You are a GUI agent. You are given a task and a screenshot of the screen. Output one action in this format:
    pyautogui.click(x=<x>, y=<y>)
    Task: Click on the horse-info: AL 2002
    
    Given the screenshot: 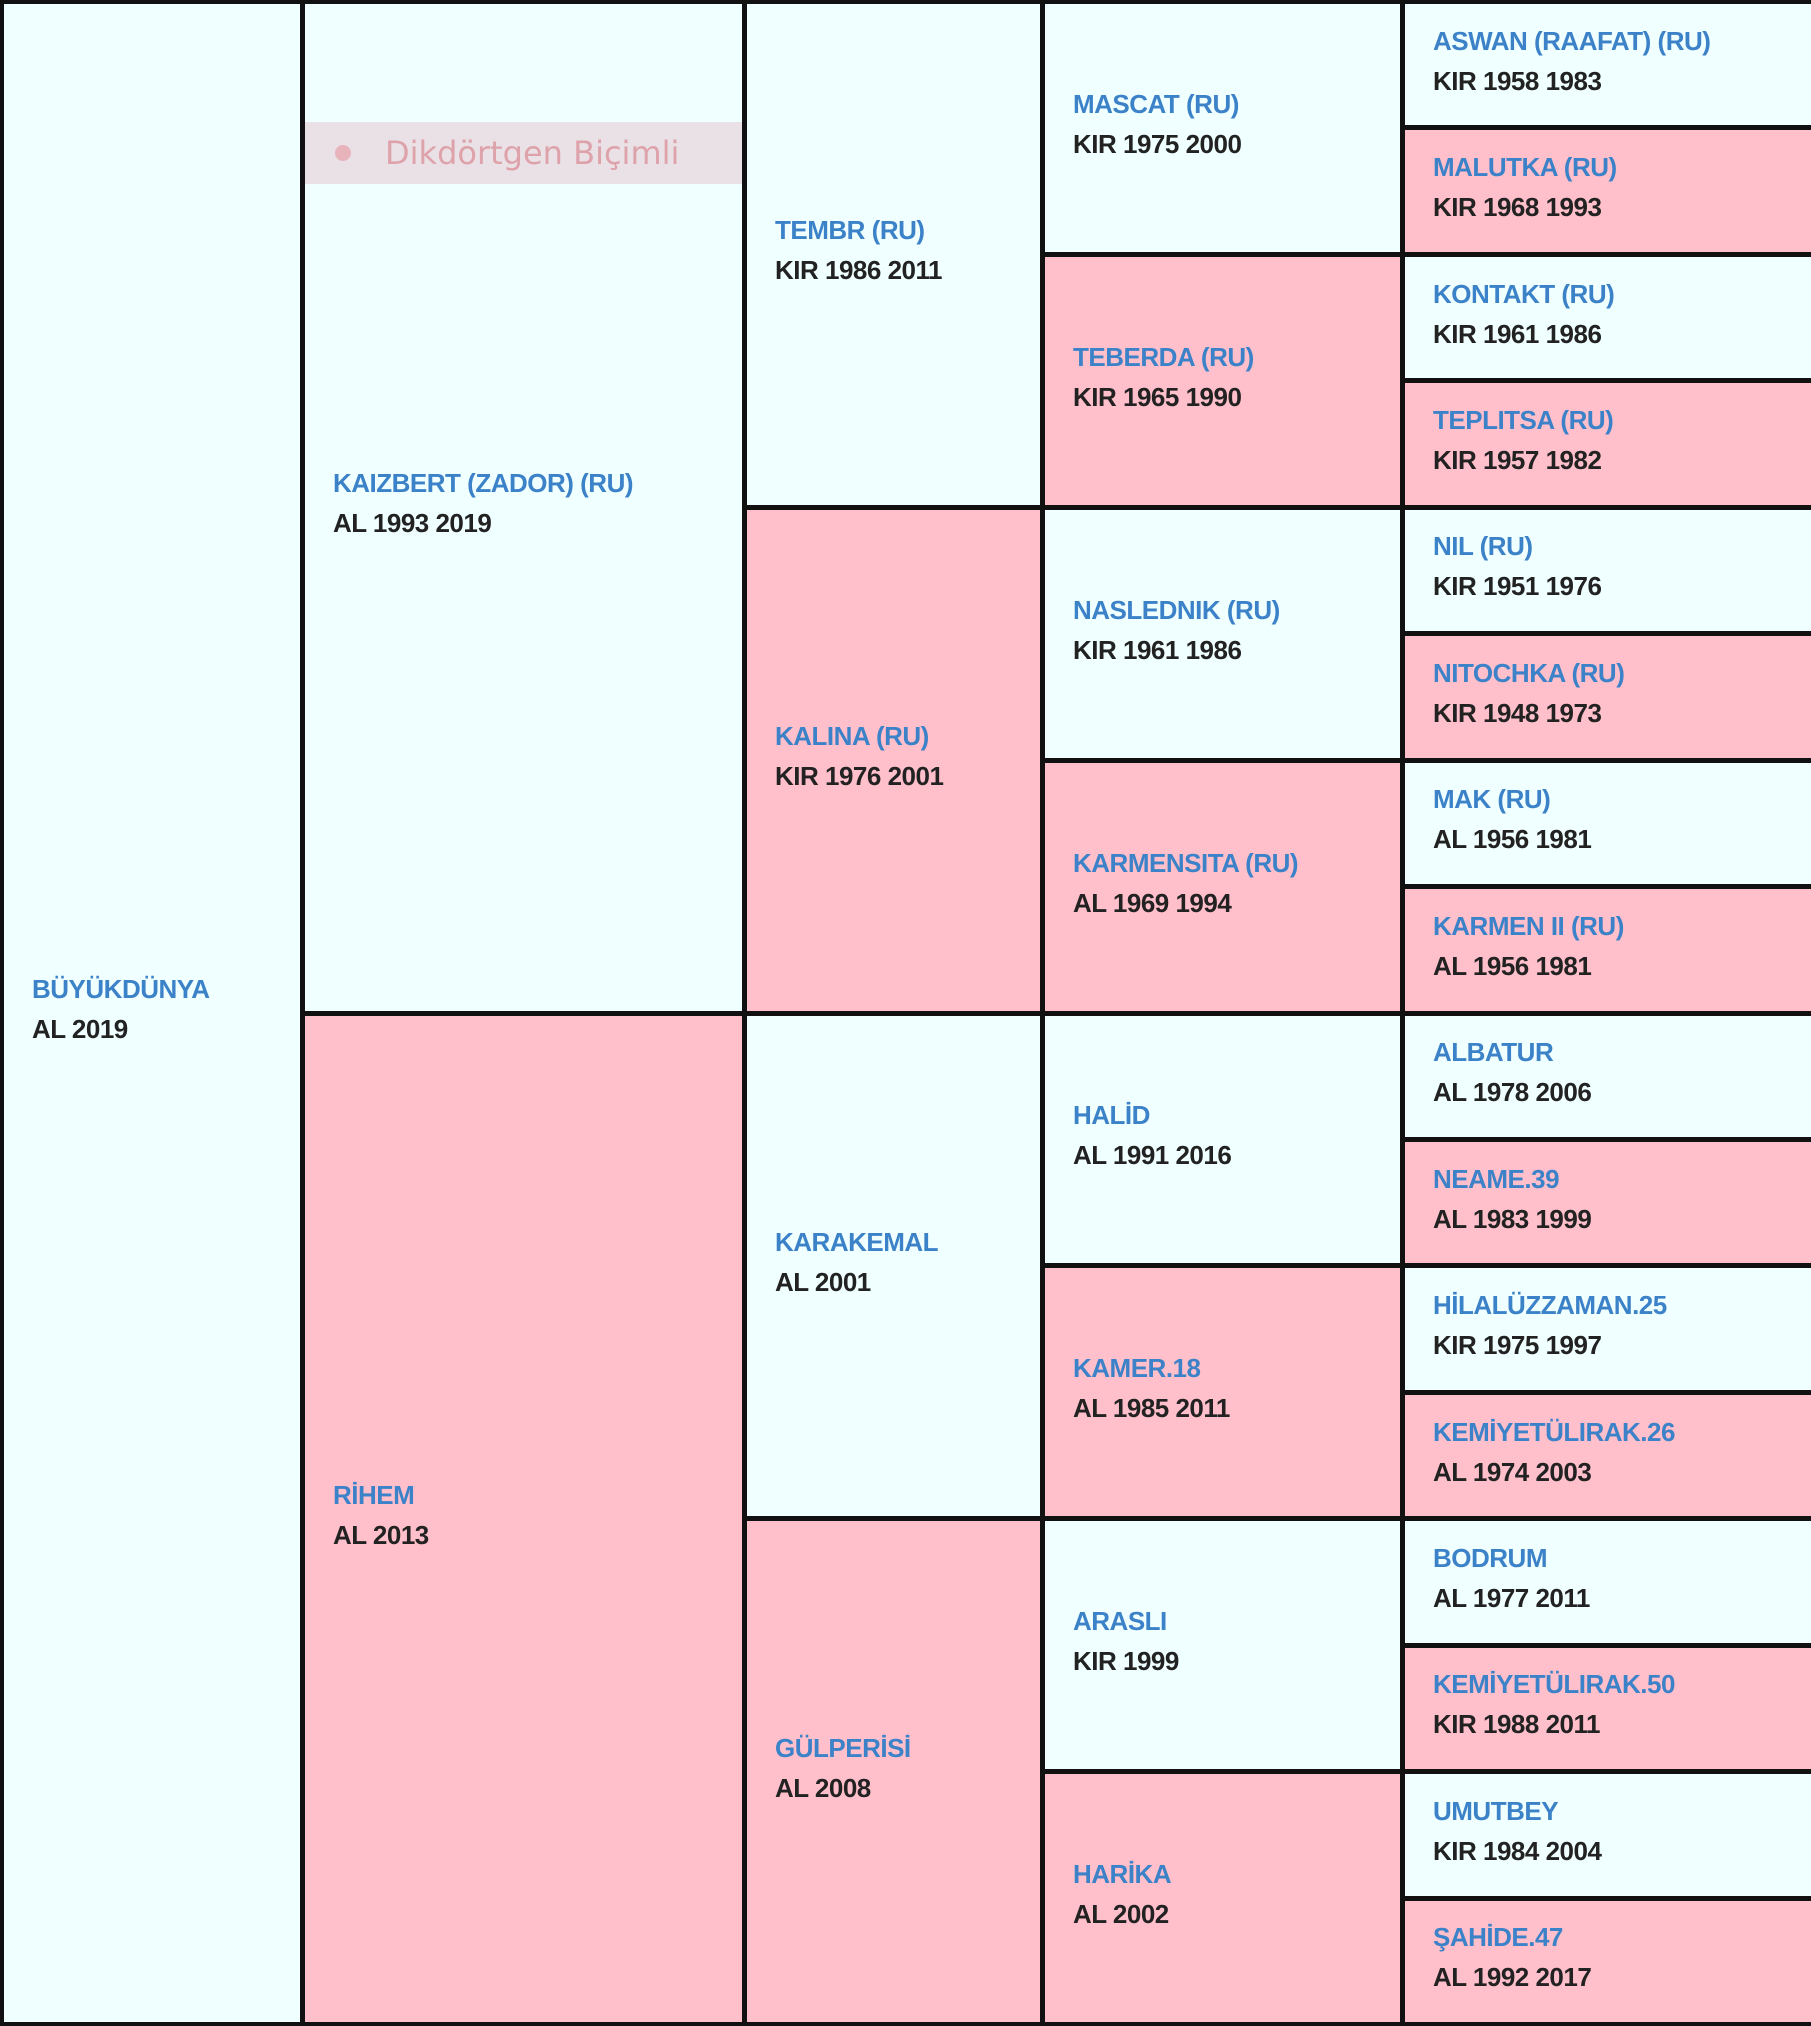 What is the action you would take?
    pyautogui.click(x=1121, y=1914)
    